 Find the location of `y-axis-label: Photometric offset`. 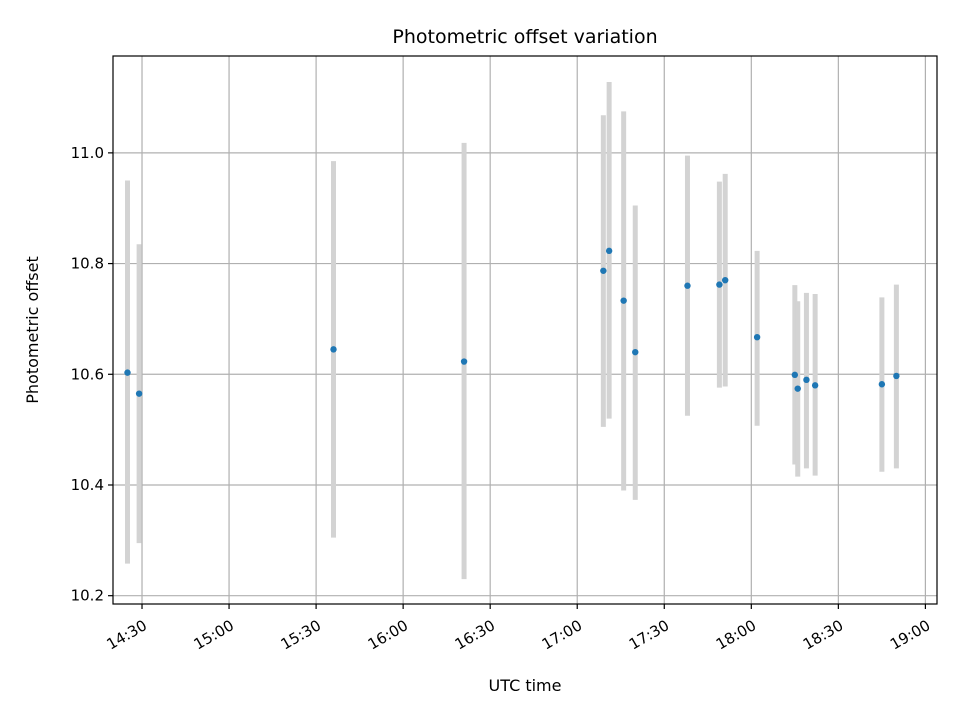

y-axis-label: Photometric offset is located at coordinates (32, 330).